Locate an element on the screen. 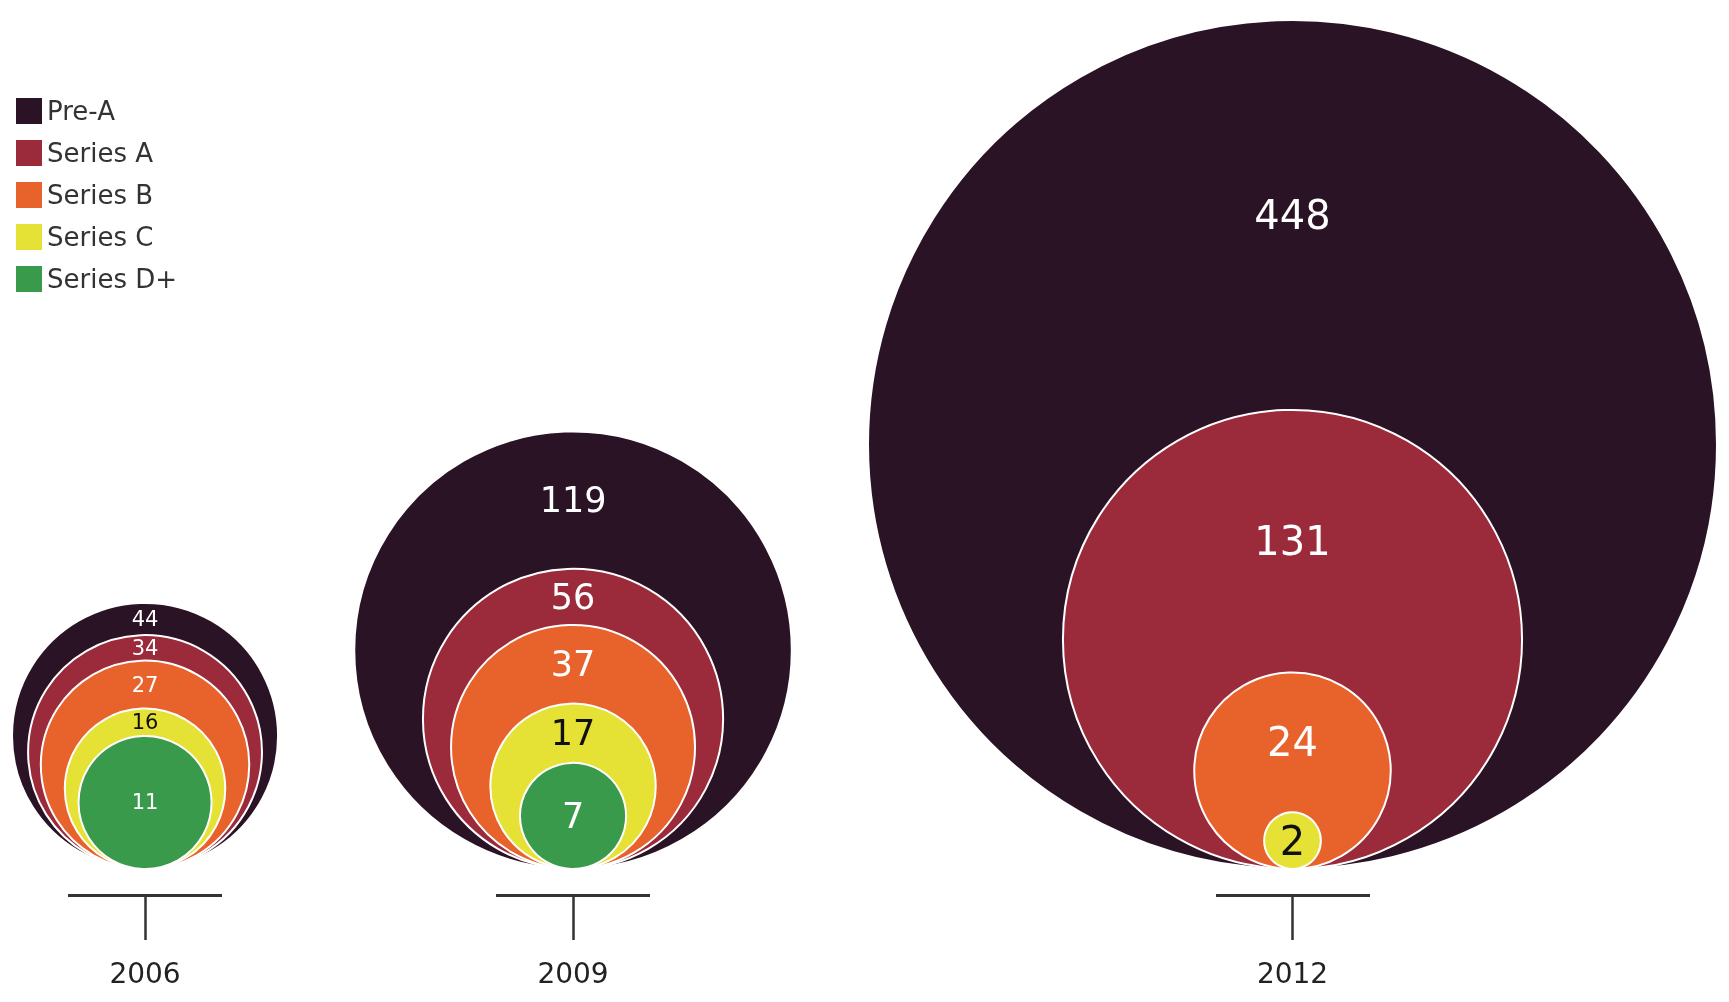  data-label: 37 is located at coordinates (573, 664).